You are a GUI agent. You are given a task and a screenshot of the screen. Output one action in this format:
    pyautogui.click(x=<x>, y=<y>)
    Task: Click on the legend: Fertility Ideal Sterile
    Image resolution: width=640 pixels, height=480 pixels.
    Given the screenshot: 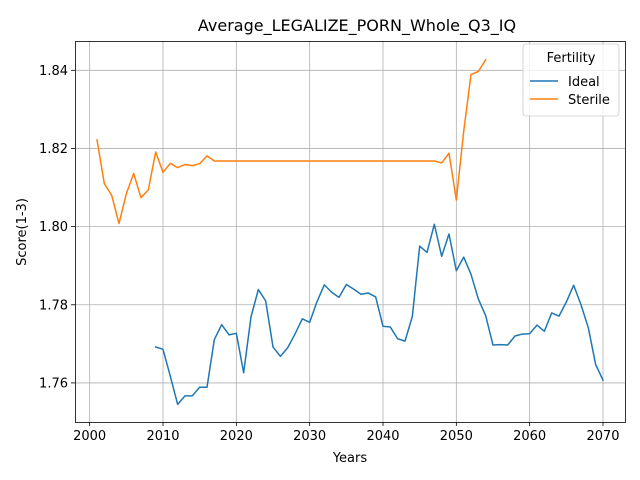 What is the action you would take?
    pyautogui.click(x=571, y=80)
    